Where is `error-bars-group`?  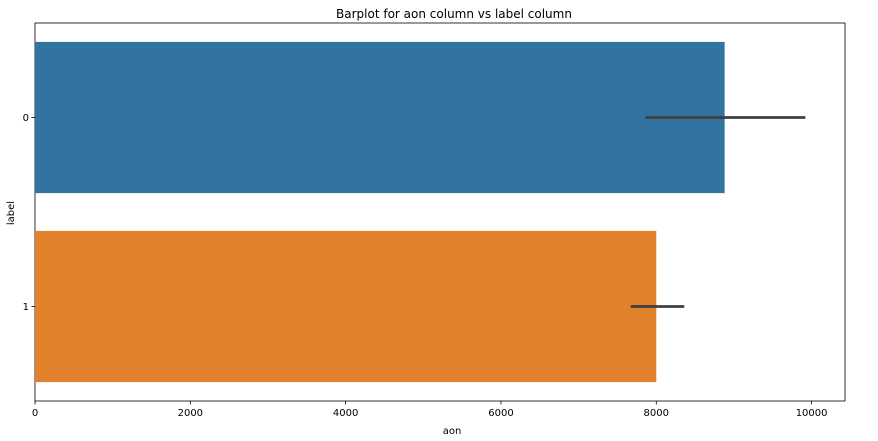 error-bars-group is located at coordinates (718, 212).